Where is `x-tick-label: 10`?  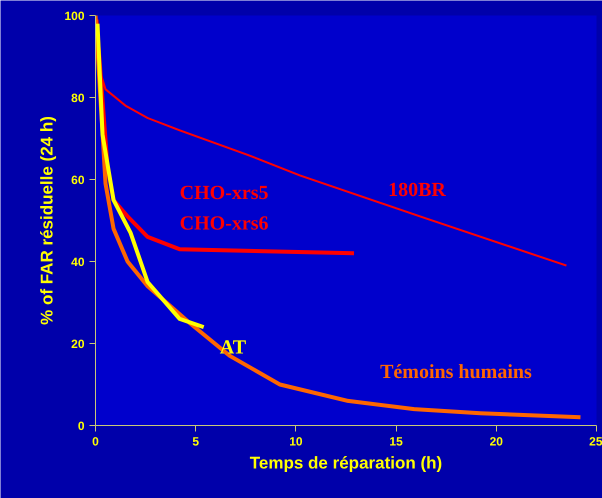 x-tick-label: 10 is located at coordinates (296, 441).